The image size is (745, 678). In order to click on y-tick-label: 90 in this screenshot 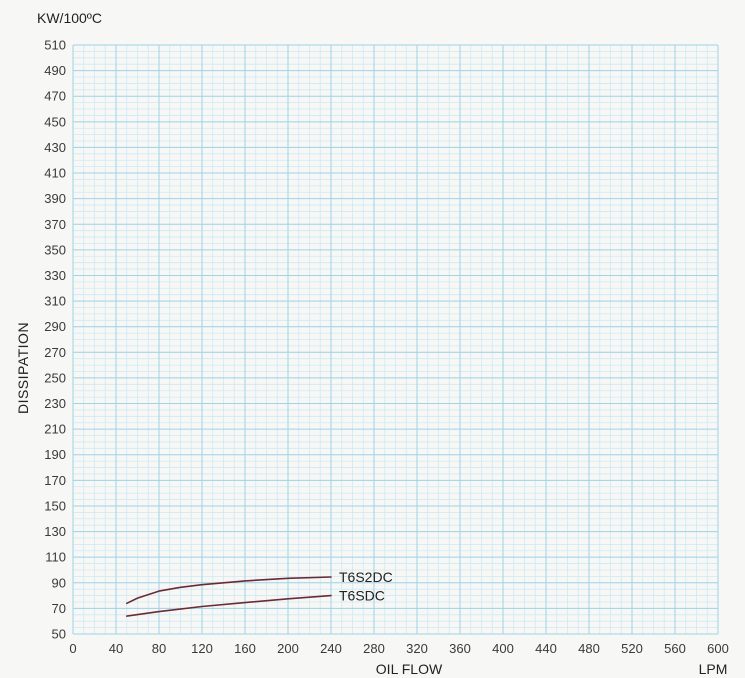, I will do `click(59, 582)`.